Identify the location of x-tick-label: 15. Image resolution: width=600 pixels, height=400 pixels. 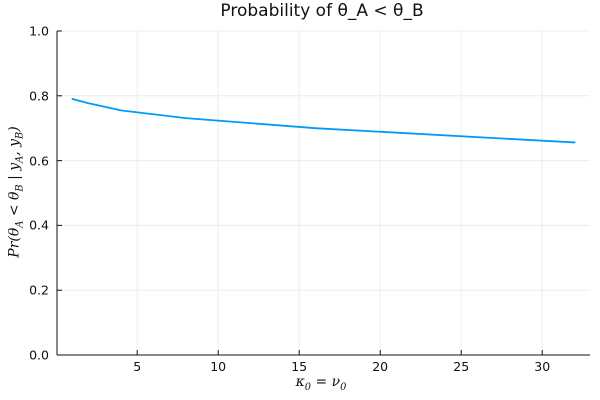
(299, 366).